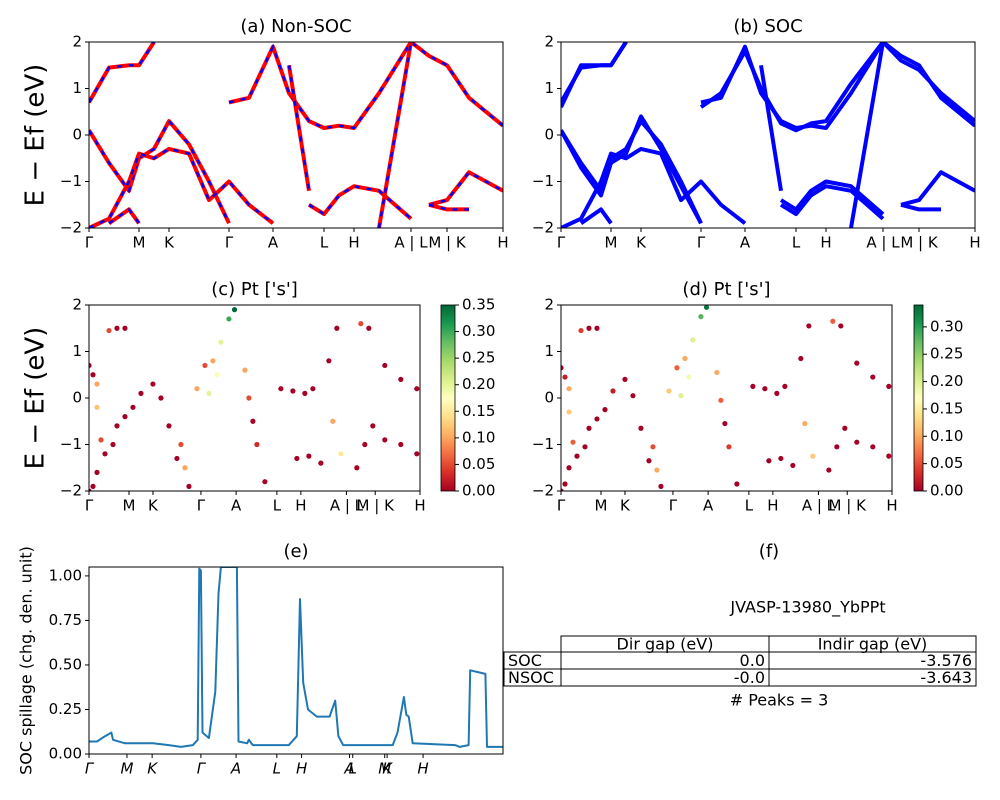 Image resolution: width=1000 pixels, height=800 pixels. What do you see at coordinates (478, 464) in the screenshot?
I see `colorbar-tick-label: 0.05` at bounding box center [478, 464].